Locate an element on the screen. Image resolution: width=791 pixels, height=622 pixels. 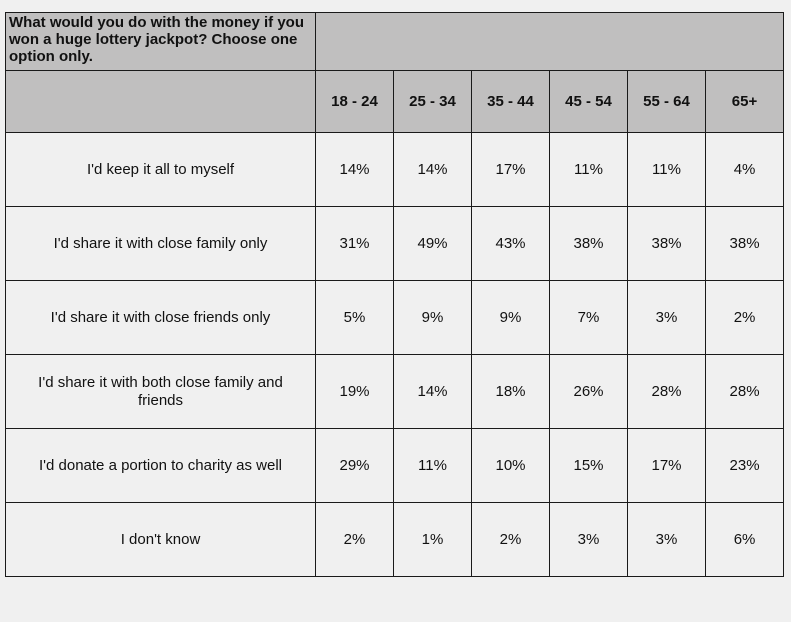
age-header-row: 18 - 24 25 - 34 35 - 44 45 - 54 55 - 64 65+ is located at coordinates (395, 101).